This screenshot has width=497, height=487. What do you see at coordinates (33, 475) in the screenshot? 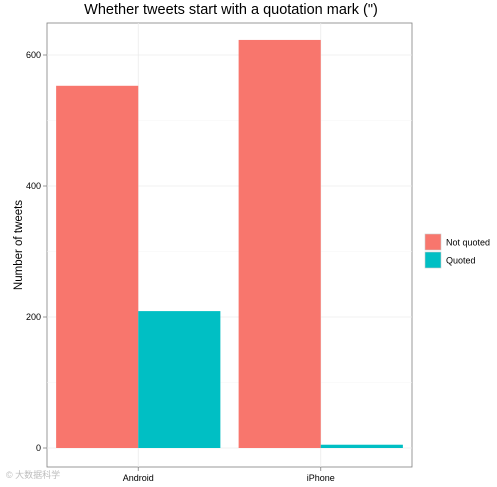
I see `watermark: © 大数据科学` at bounding box center [33, 475].